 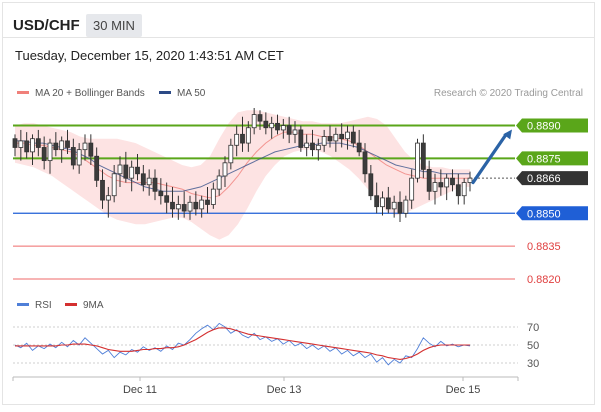 What do you see at coordinates (71, 304) in the screenshot?
I see `rsi-ma-legend-swatch` at bounding box center [71, 304].